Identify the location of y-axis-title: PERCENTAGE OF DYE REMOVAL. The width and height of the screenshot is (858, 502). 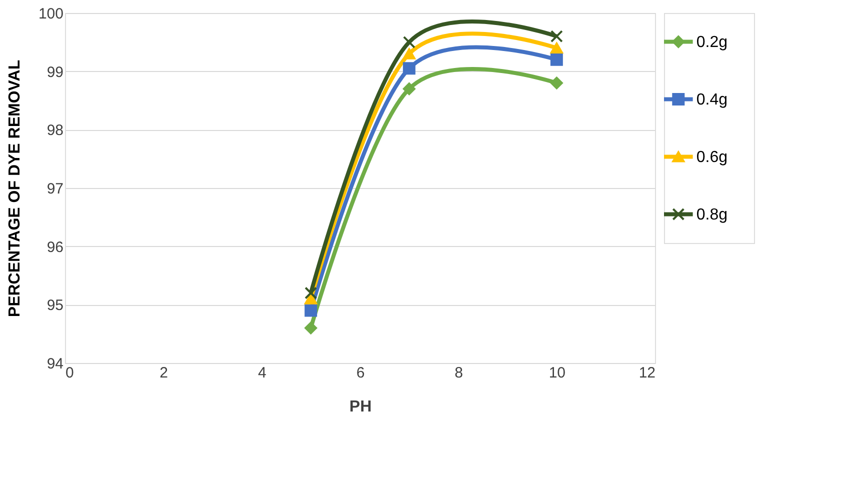
(15, 189).